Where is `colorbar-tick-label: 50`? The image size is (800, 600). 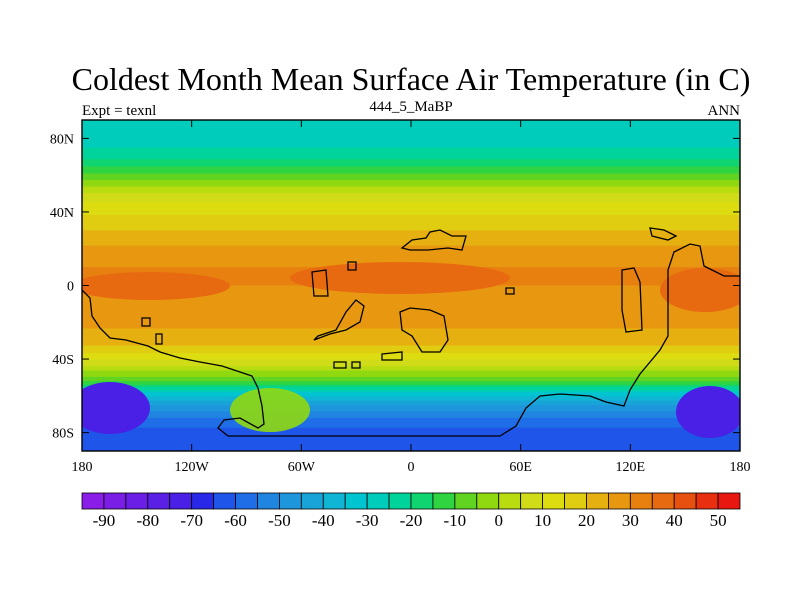 colorbar-tick-label: 50 is located at coordinates (718, 520).